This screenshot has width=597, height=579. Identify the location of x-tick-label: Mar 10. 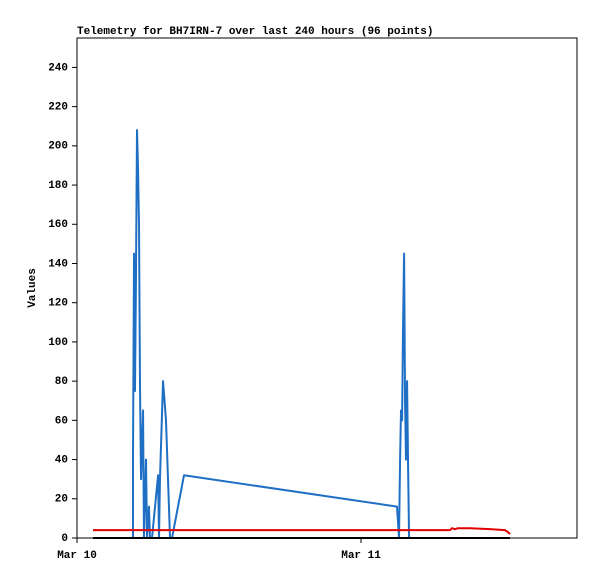
(77, 556).